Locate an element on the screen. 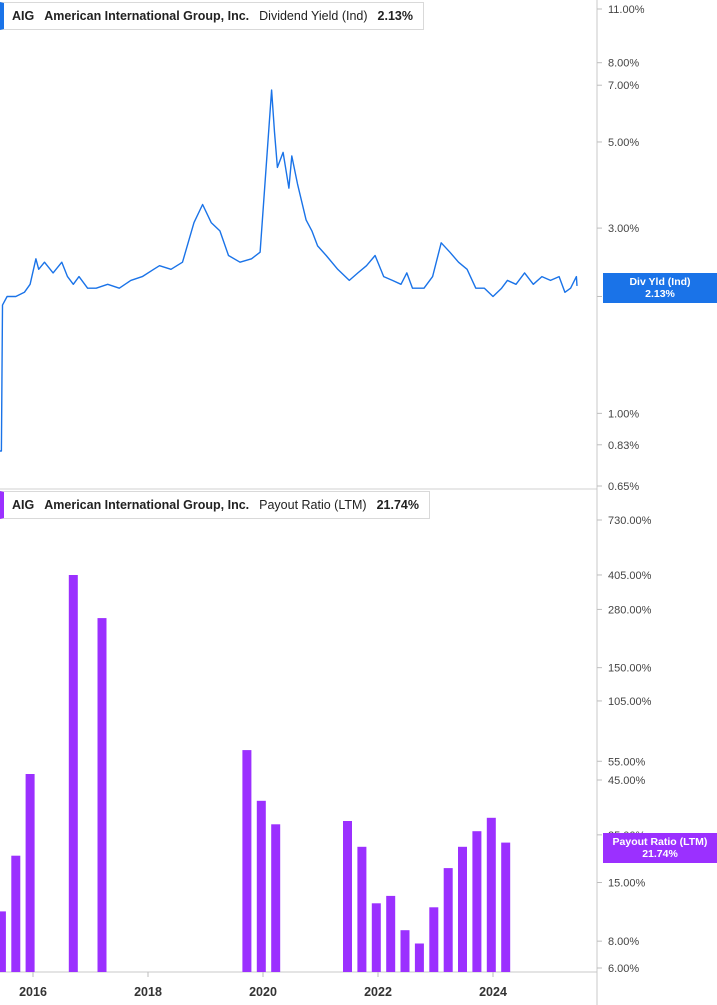 Image resolution: width=717 pixels, height=1005 pixels. bottom-legend-metric: Payout Ratio (LTM) is located at coordinates (313, 505).